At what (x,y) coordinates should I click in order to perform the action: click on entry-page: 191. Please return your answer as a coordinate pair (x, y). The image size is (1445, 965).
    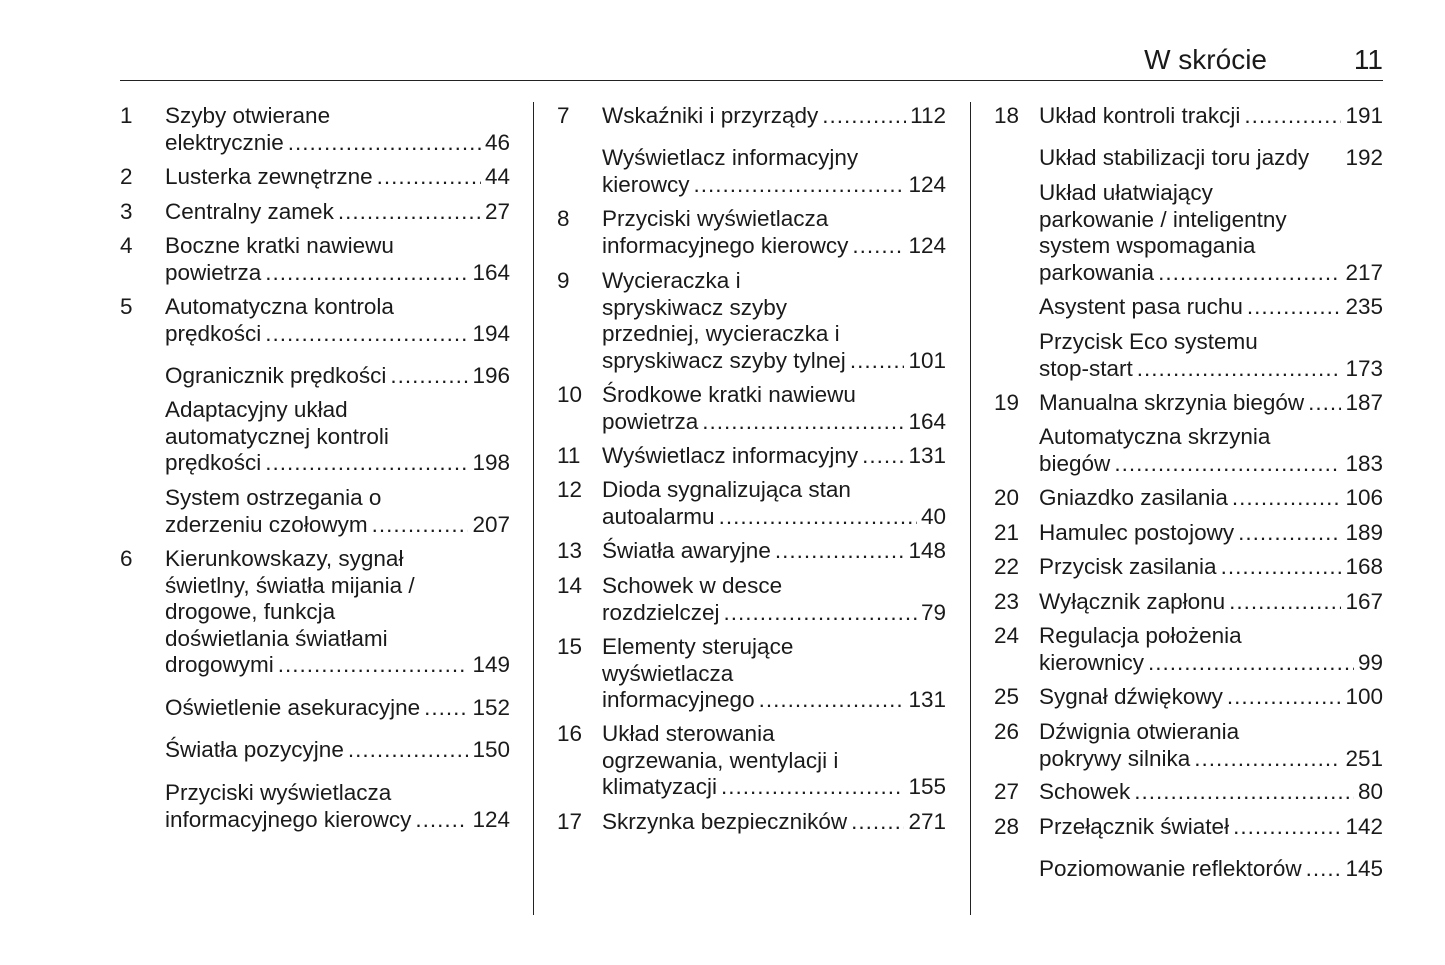
    Looking at the image, I should click on (1364, 115).